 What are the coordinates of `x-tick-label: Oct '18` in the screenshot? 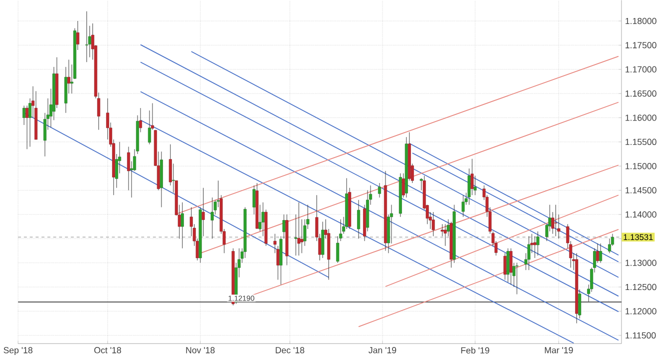 It's located at (108, 350).